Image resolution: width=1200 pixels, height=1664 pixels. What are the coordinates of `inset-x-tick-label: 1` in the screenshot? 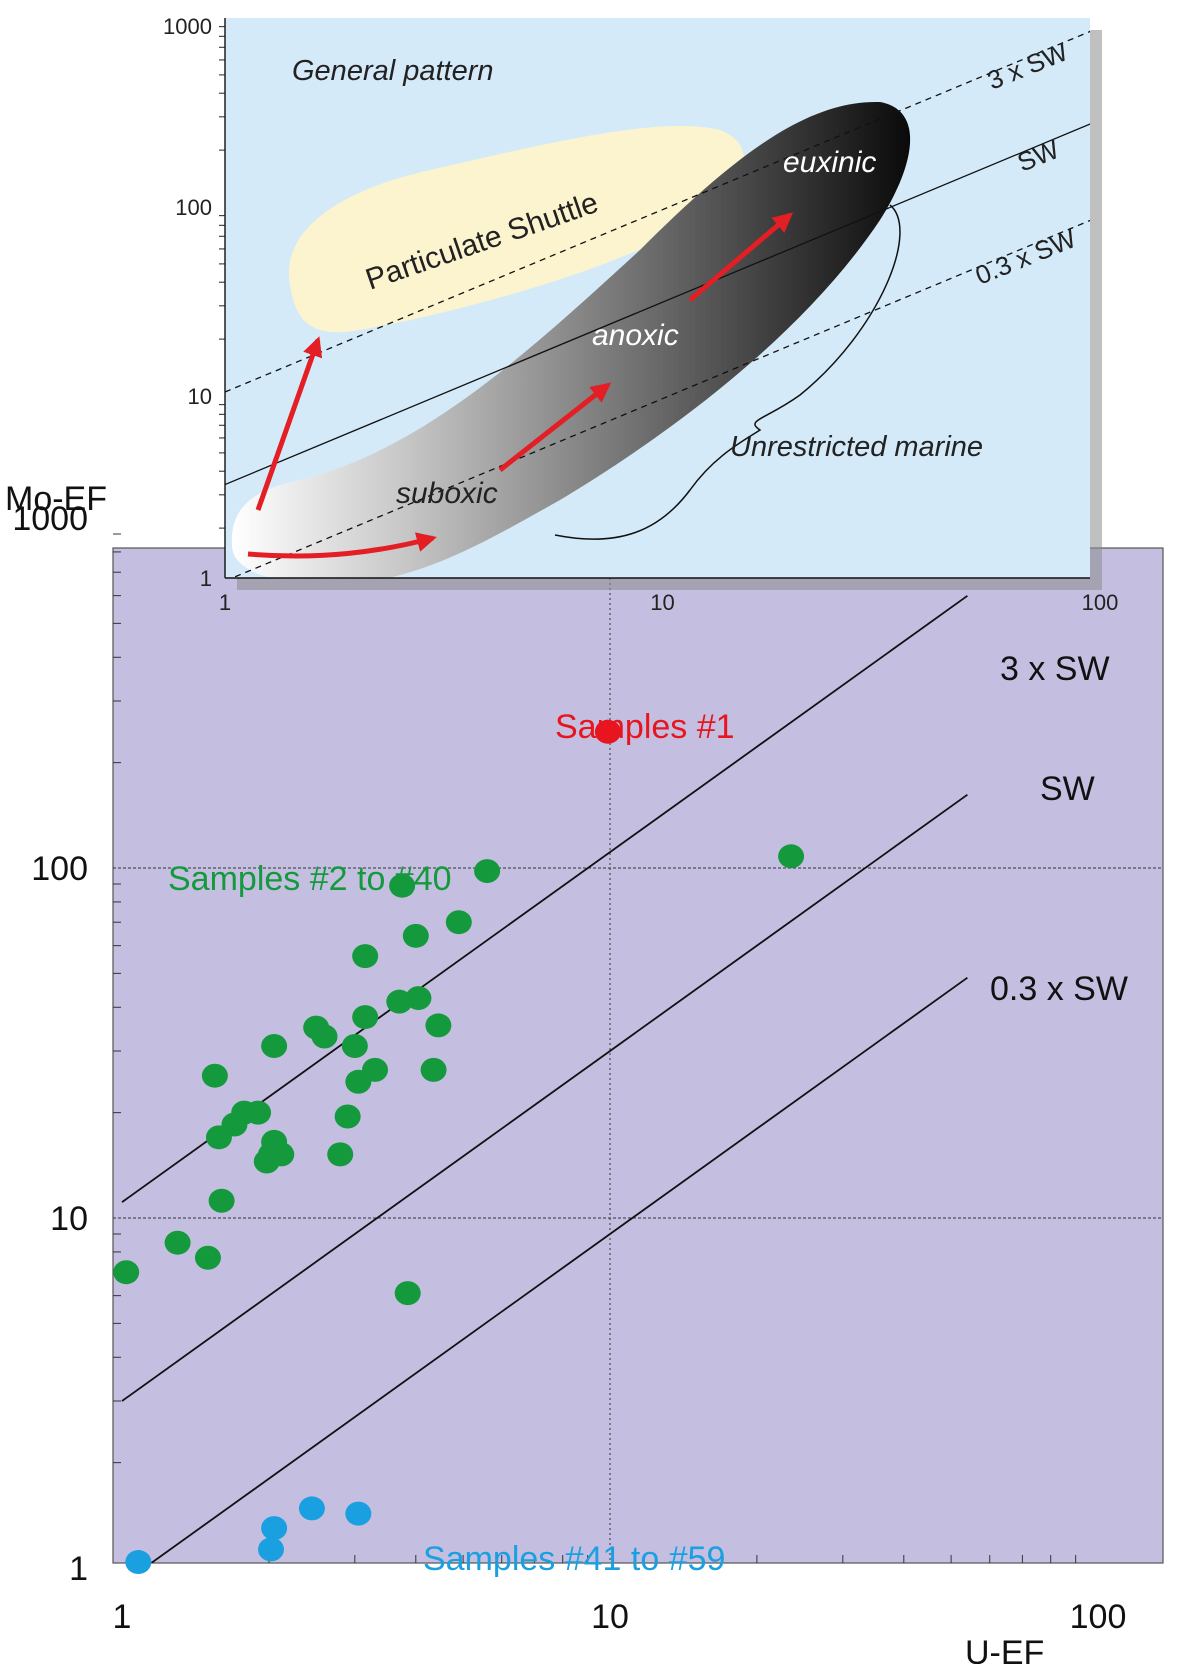 It's located at (225, 602).